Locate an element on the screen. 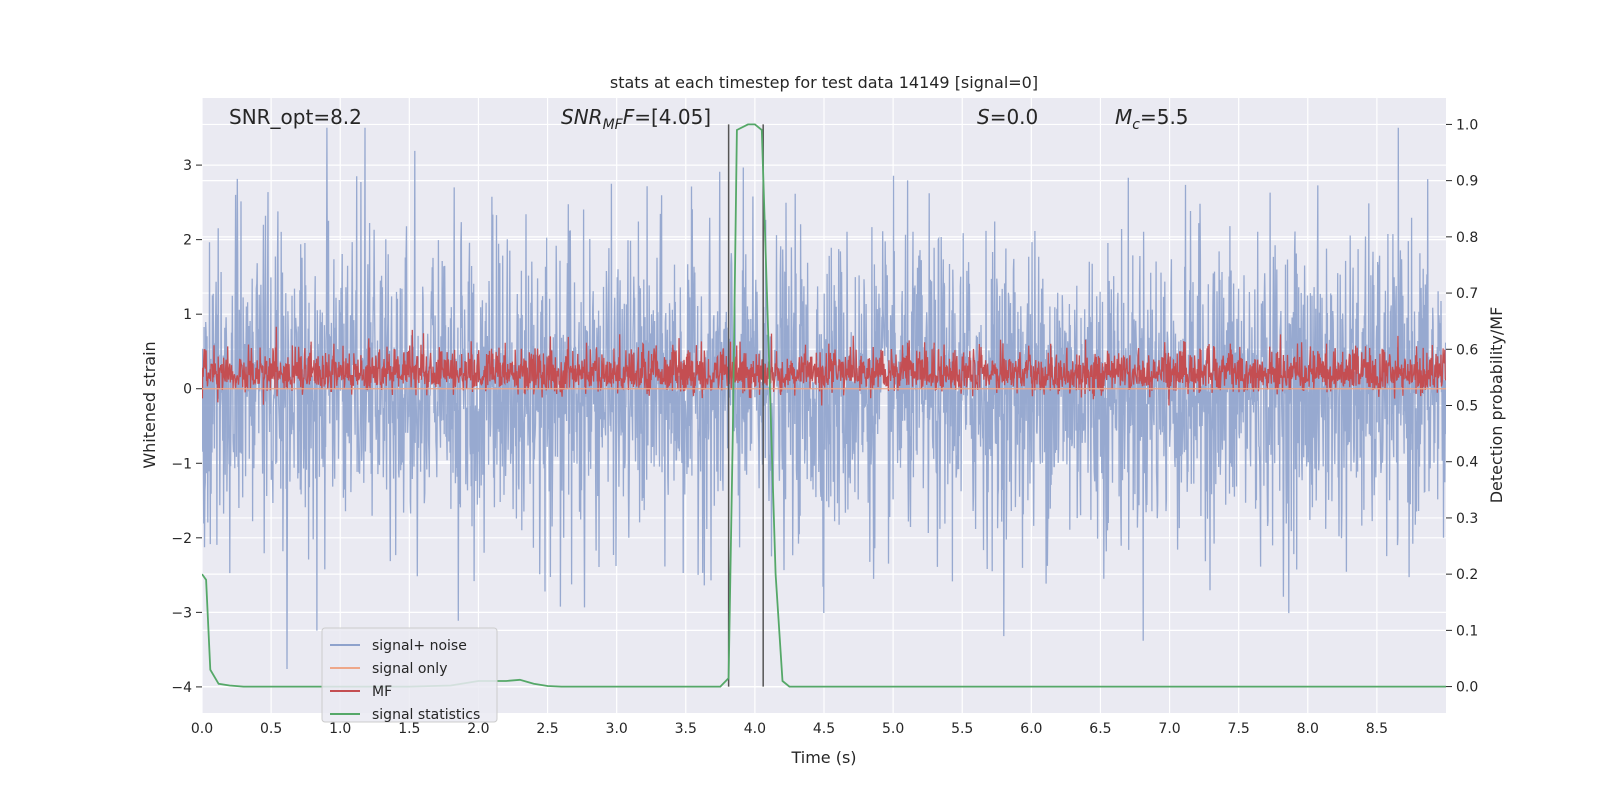 The width and height of the screenshot is (1600, 800). x-tick-label: 3.5 is located at coordinates (686, 729).